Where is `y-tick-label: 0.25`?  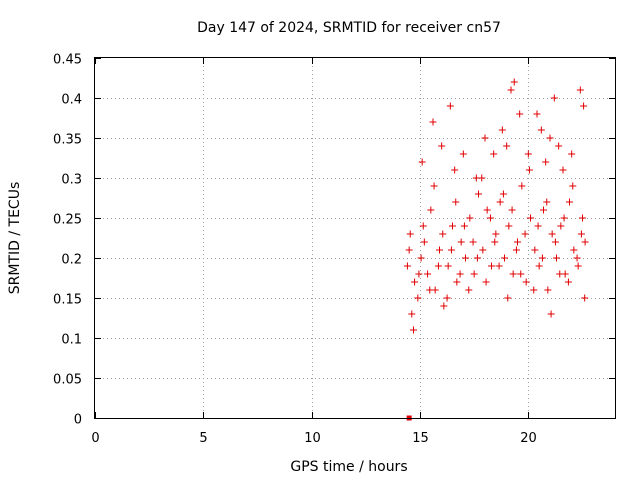 y-tick-label: 0.25 is located at coordinates (67, 220).